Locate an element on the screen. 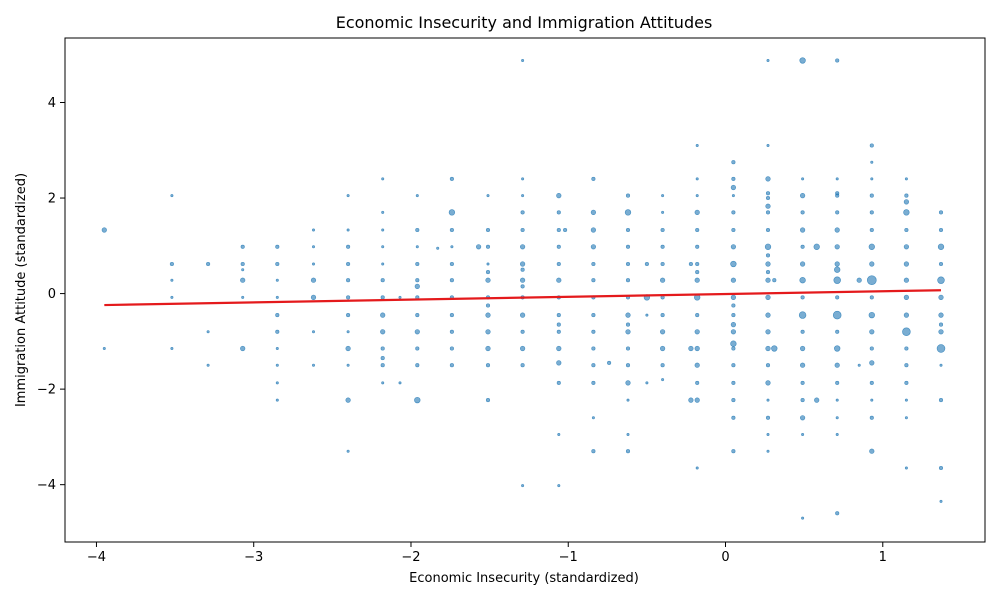 This screenshot has height=600, width=1000. y-tick-label: 0 is located at coordinates (52, 294).